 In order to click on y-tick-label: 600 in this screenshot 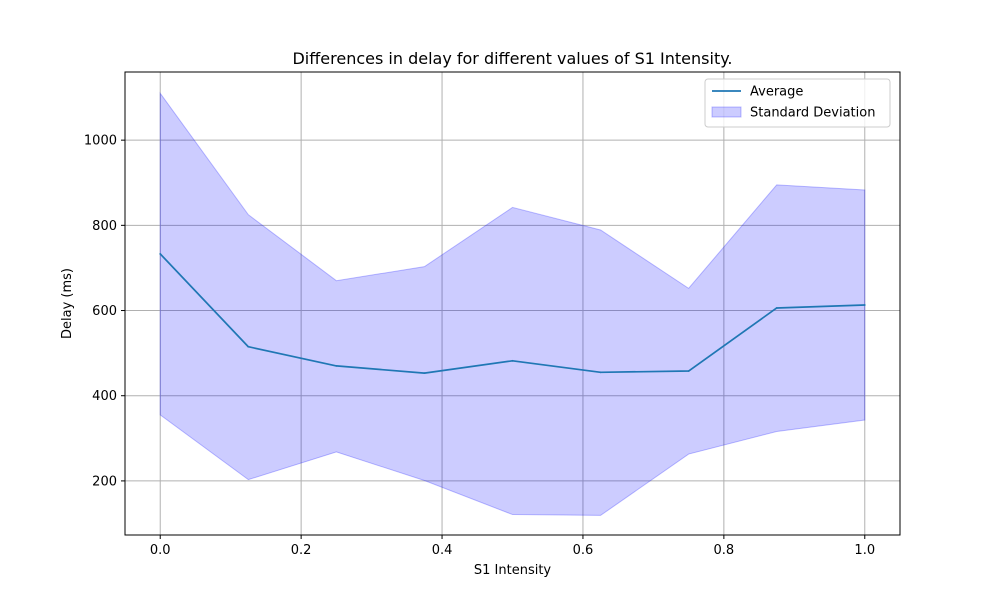, I will do `click(104, 311)`.